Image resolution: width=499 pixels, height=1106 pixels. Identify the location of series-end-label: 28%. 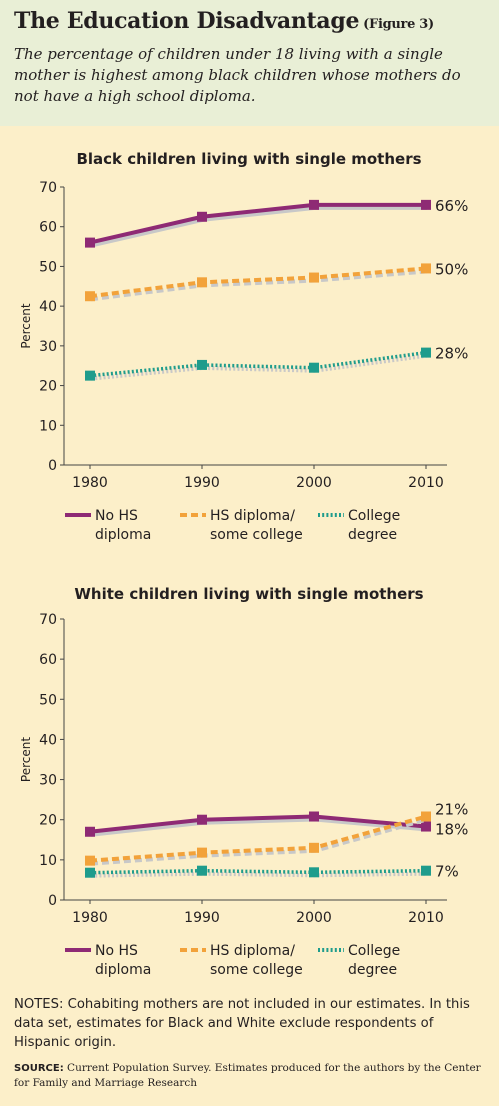
(451, 354).